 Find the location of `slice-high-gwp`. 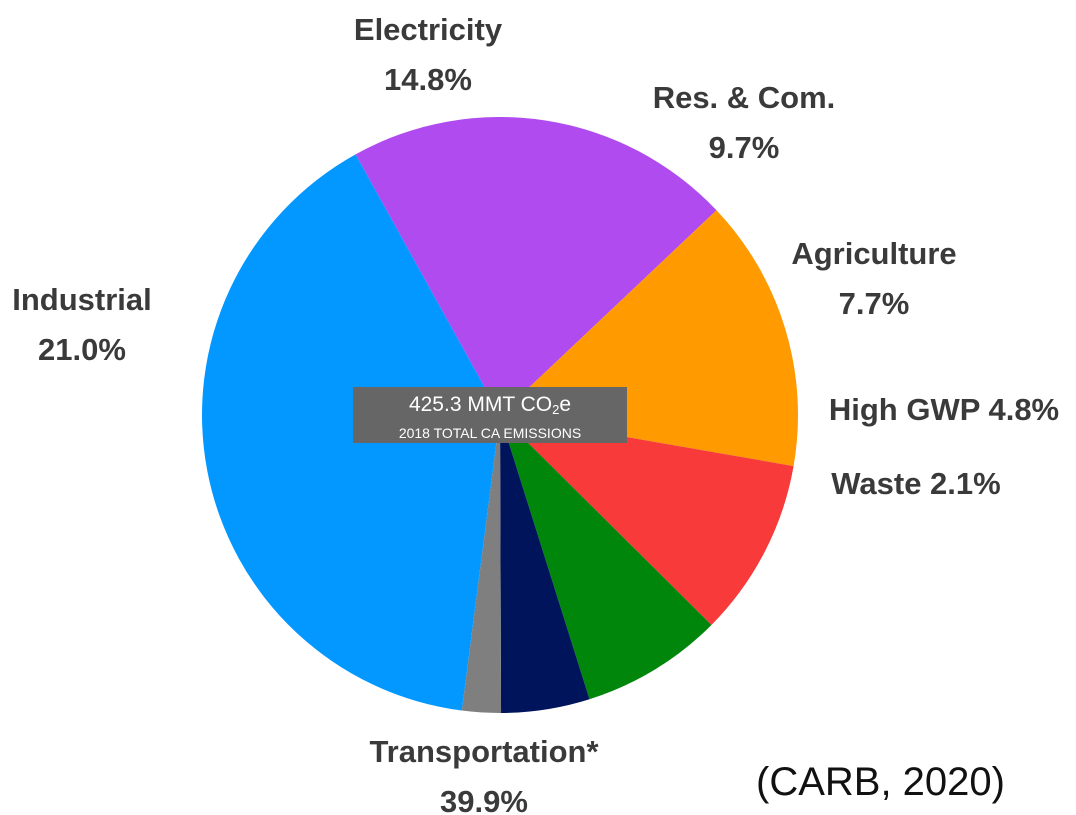

slice-high-gwp is located at coordinates (545, 564).